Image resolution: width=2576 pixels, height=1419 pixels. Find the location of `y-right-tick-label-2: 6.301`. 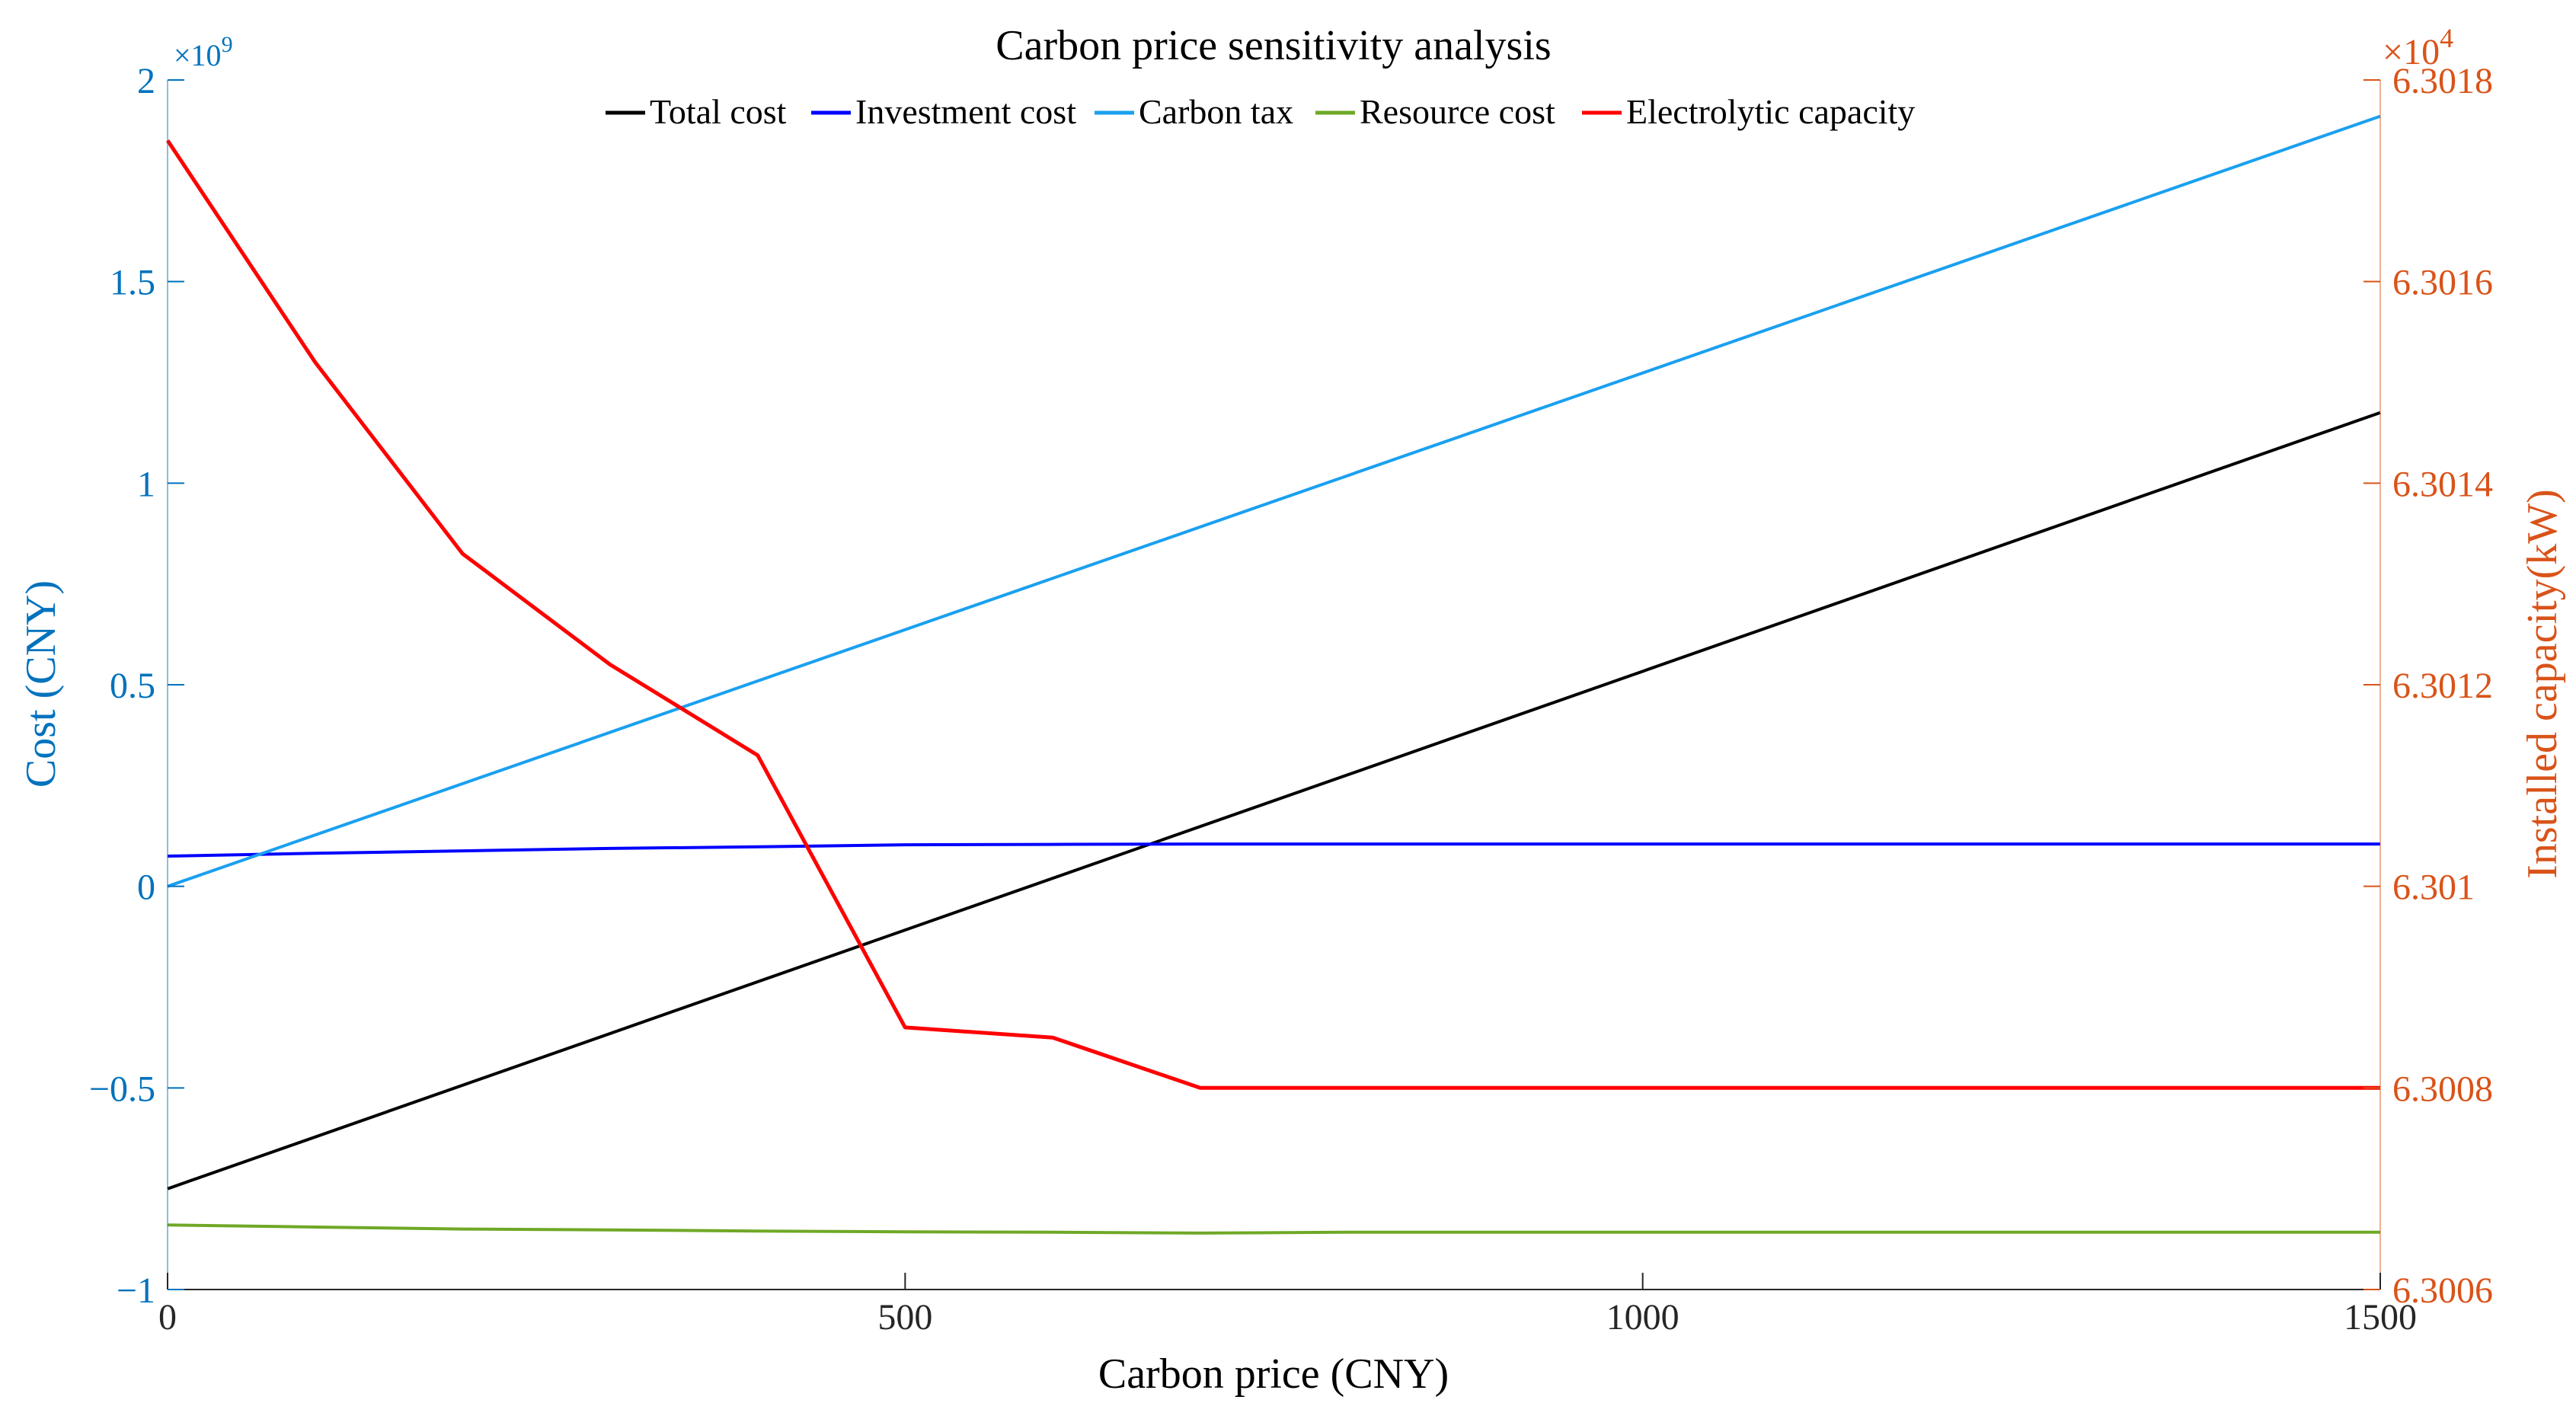

y-right-tick-label-2: 6.301 is located at coordinates (2433, 888).